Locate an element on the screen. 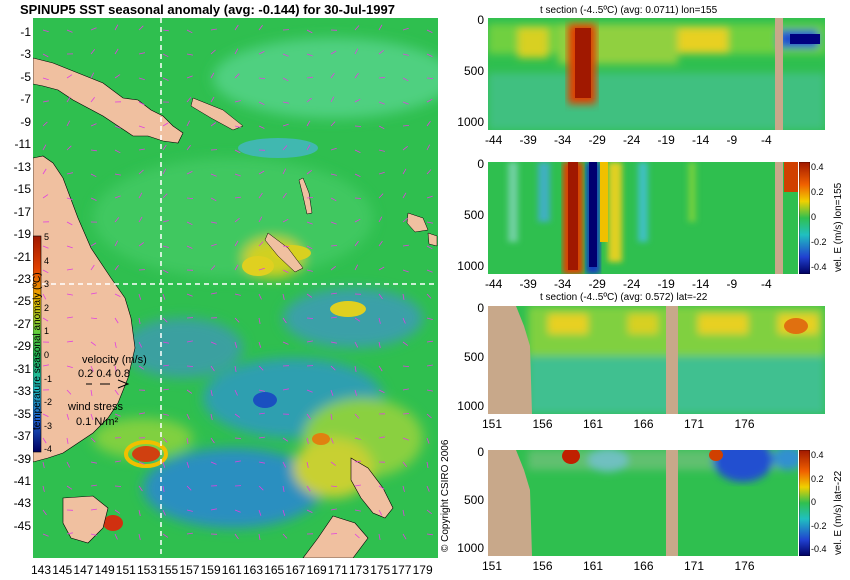 This screenshot has width=850, height=580. panel1-y-tick: 0 is located at coordinates (480, 20).